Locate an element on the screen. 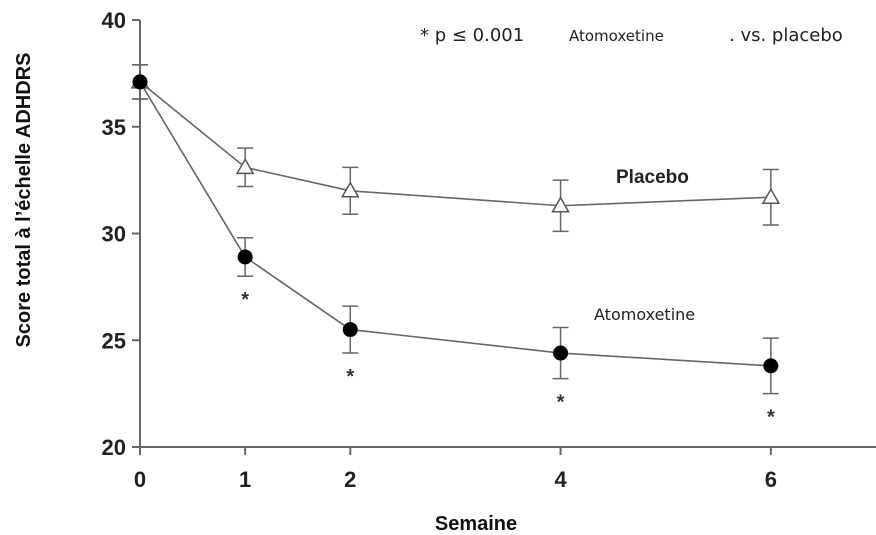  x-tick-label: 6 is located at coordinates (771, 479).